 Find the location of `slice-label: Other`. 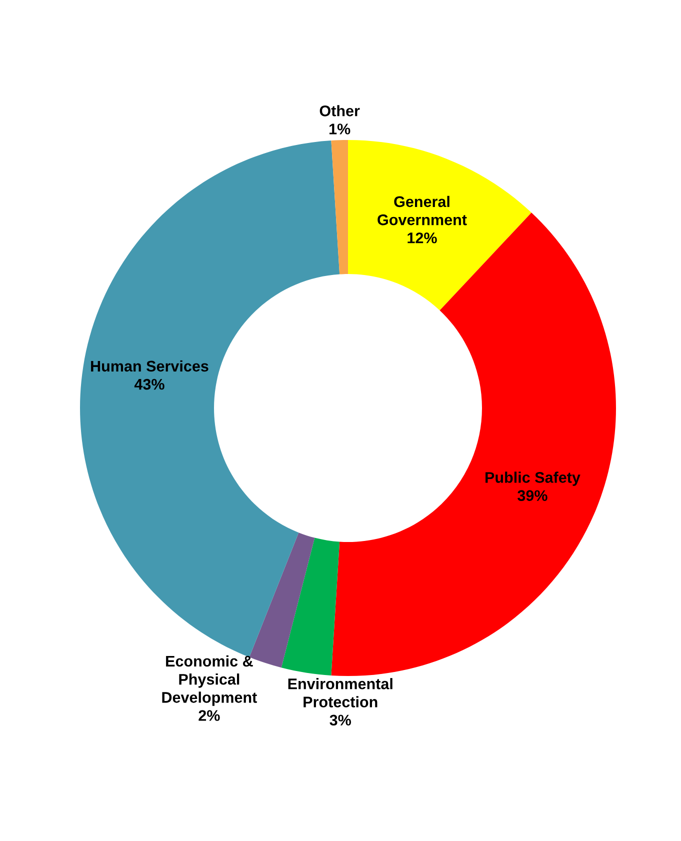

slice-label: Other is located at coordinates (340, 110).